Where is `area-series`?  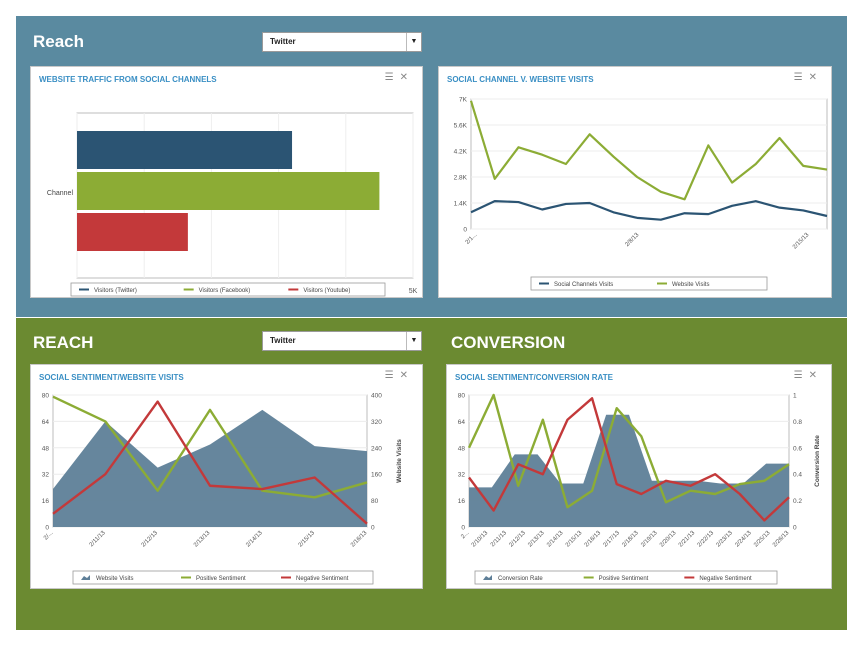
area-series is located at coordinates (210, 468).